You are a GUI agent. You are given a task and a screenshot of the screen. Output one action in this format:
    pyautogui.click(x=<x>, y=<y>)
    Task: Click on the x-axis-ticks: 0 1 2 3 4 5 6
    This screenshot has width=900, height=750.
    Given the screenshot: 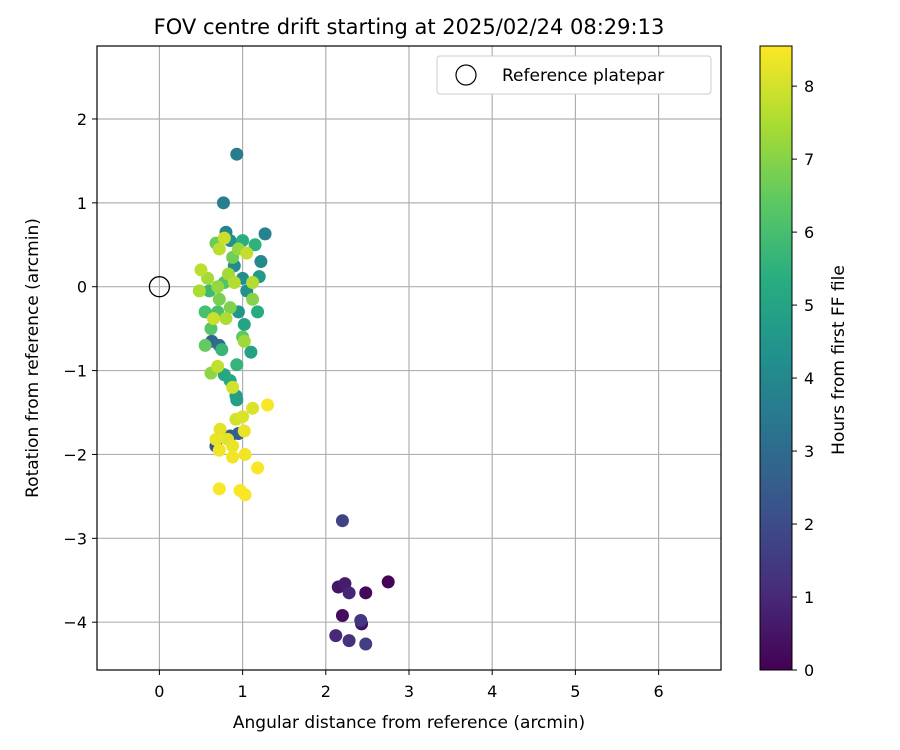 What is the action you would take?
    pyautogui.click(x=409, y=685)
    